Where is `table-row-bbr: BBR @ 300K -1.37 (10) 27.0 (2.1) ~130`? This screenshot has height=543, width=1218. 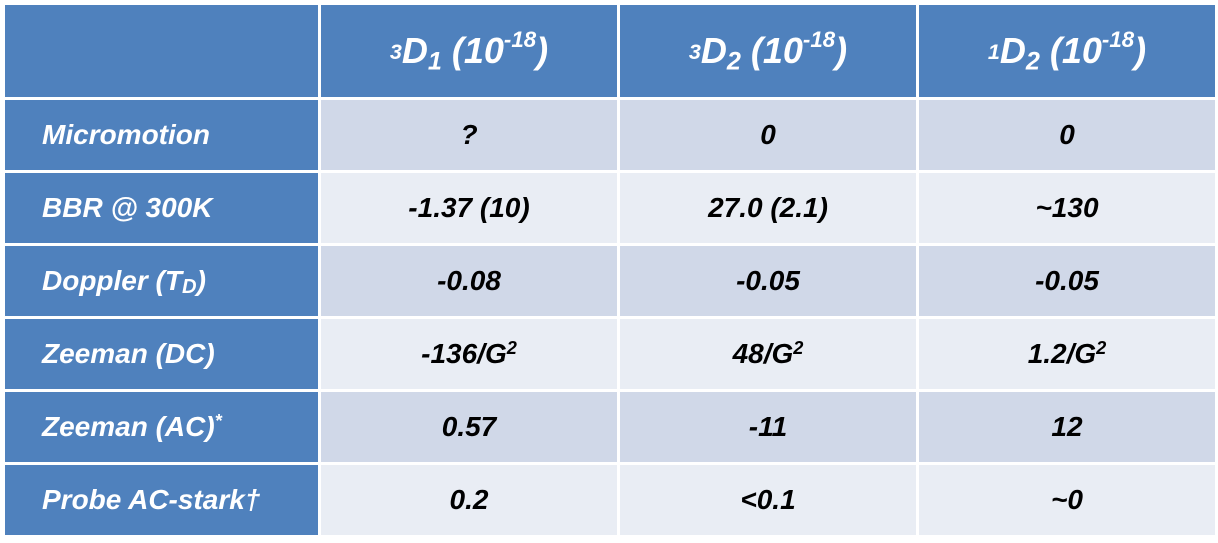 table-row-bbr: BBR @ 300K -1.37 (10) 27.0 (2.1) ~130 is located at coordinates (610, 208).